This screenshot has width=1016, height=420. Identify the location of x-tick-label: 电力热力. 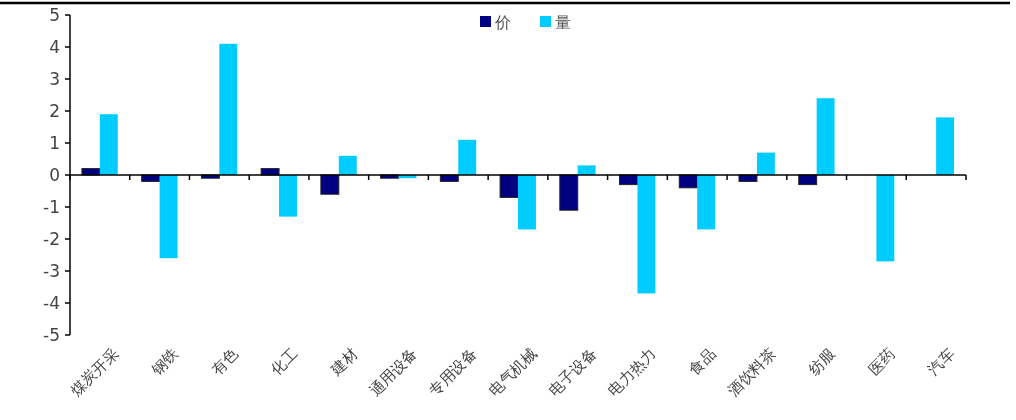
(632, 372).